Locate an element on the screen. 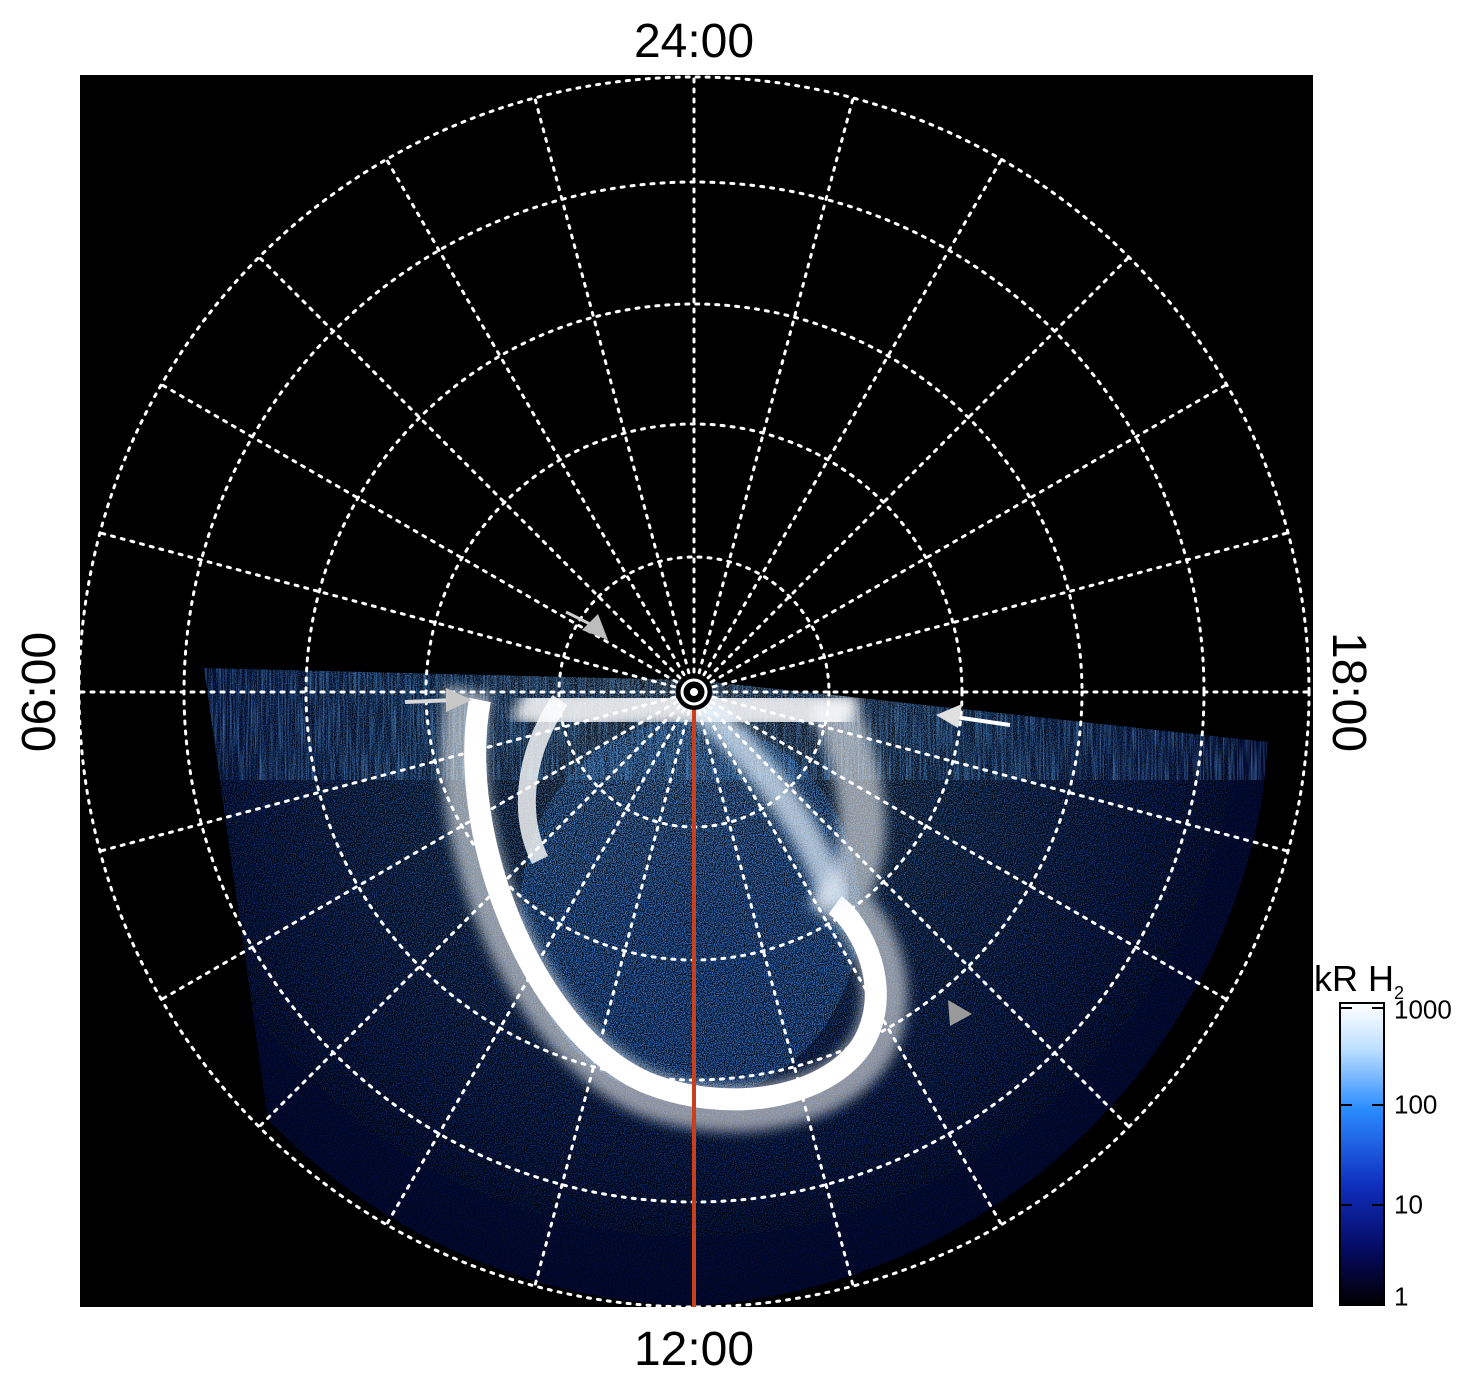  pole-marker is located at coordinates (694, 692).